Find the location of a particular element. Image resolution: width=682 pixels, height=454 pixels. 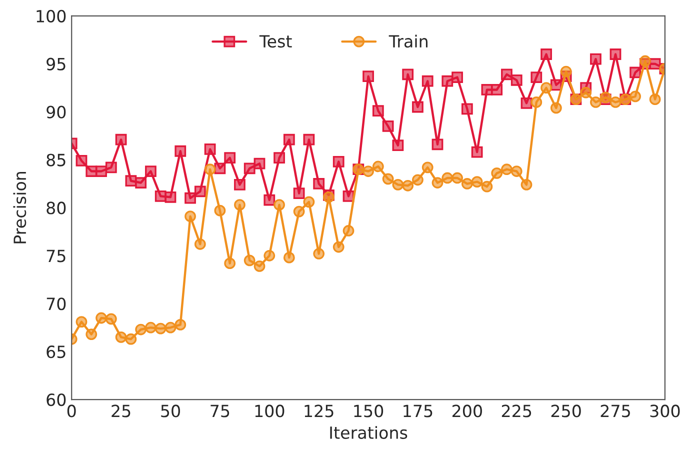

legend-label: Test is located at coordinates (275, 41).